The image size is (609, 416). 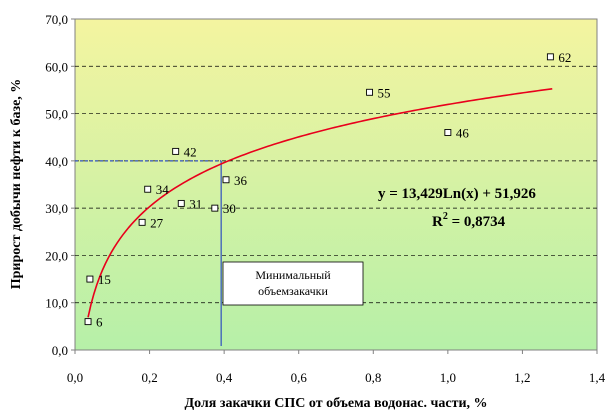 I want to click on data-label: 6, so click(x=99, y=322).